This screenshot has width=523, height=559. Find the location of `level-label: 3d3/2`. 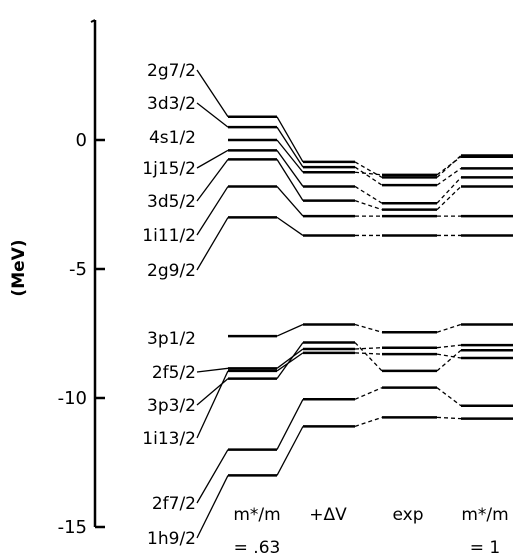

level-label: 3d3/2 is located at coordinates (171, 104).